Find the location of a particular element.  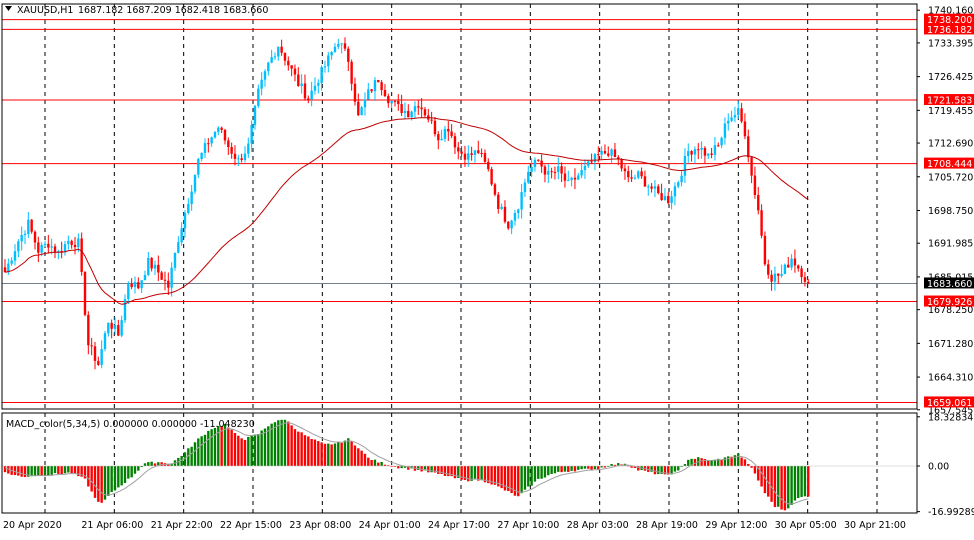

header-triangle-icon is located at coordinates (8, 8).